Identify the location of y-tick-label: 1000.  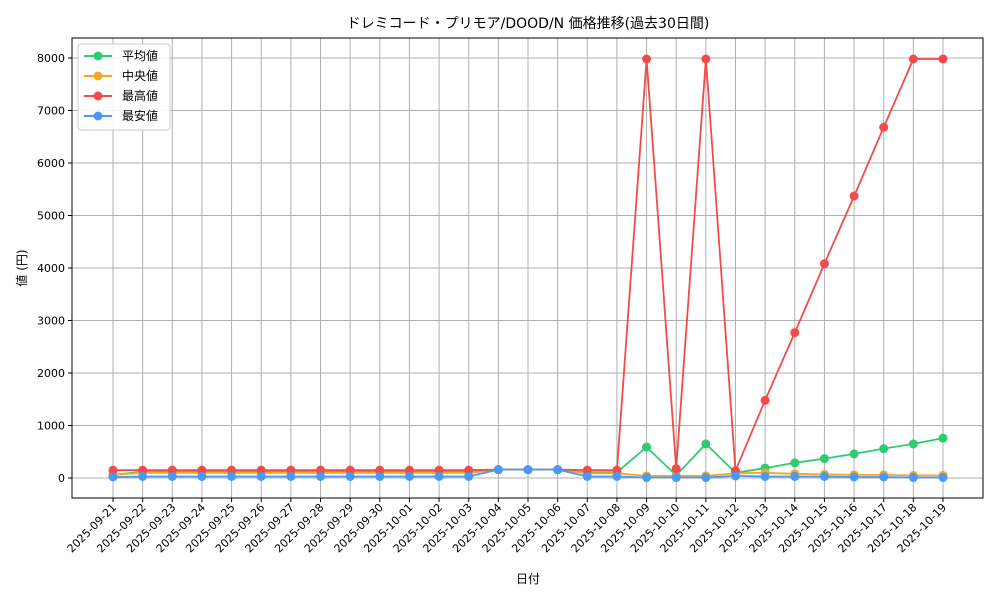
(51, 426).